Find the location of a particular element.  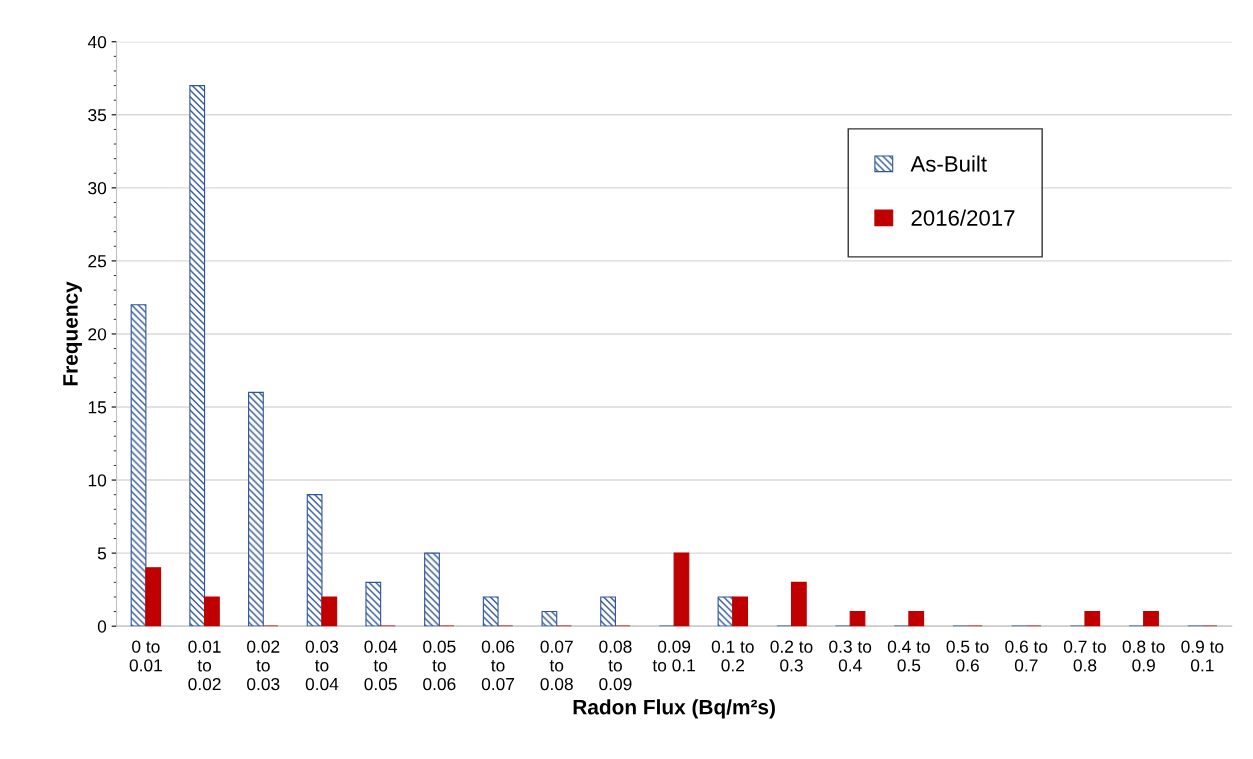

x-tick-label: 0.05 to 0.06 is located at coordinates (439, 665).